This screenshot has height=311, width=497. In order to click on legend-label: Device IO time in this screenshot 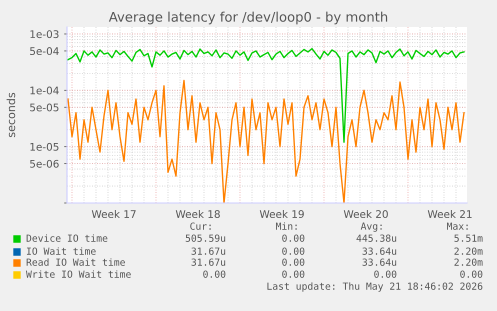, I will do `click(67, 238)`.